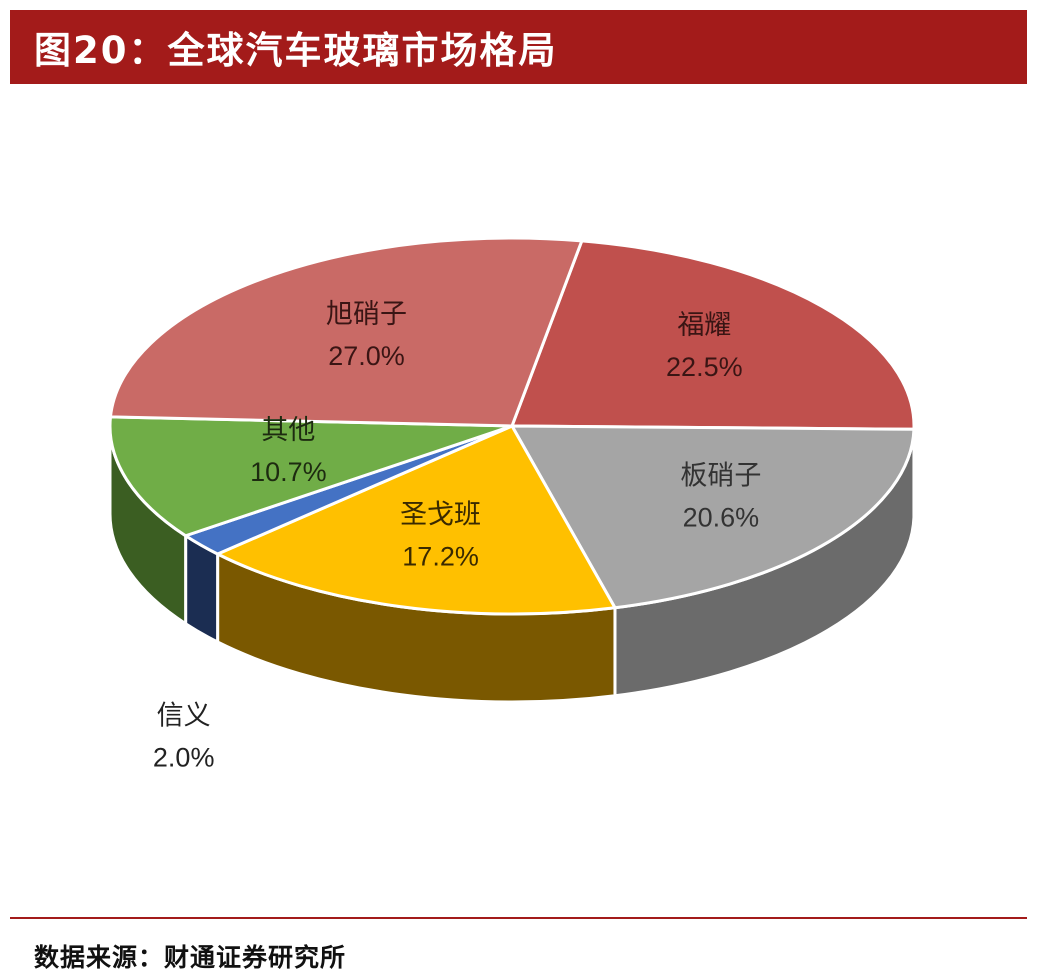 The image size is (1058, 978). Describe the element at coordinates (184, 715) in the screenshot. I see `slice-name-label-3: 信义` at that location.